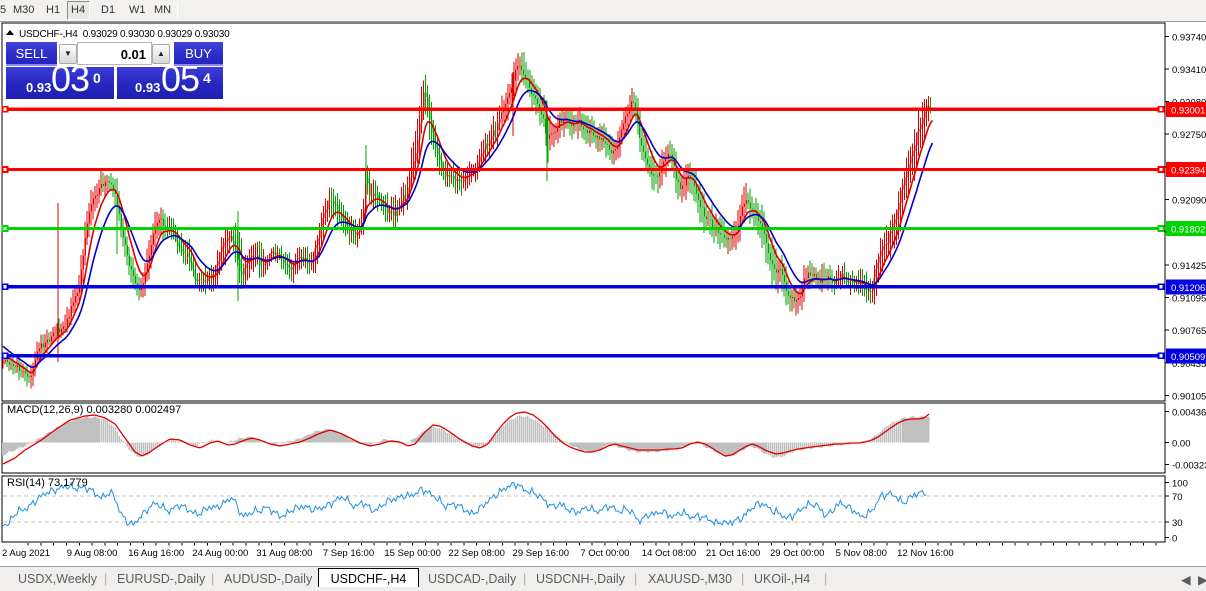 The image size is (1206, 591). What do you see at coordinates (1189, 466) in the screenshot?
I see `svg-text: -0.00323` at bounding box center [1189, 466].